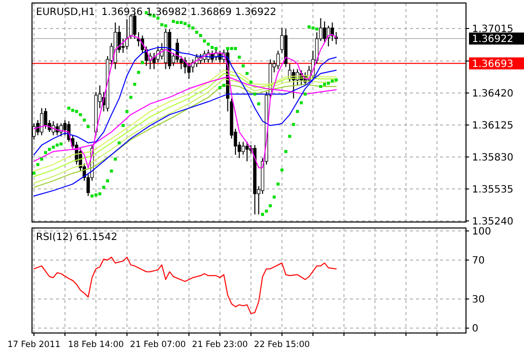  I want to click on y-tick-label: 1.35535, so click(493, 190).